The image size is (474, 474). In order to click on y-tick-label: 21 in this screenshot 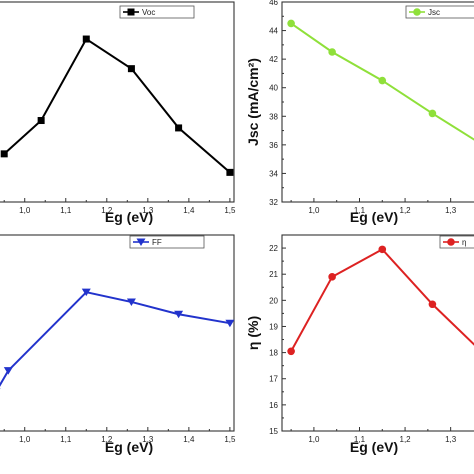, I will do `click(273, 274)`.